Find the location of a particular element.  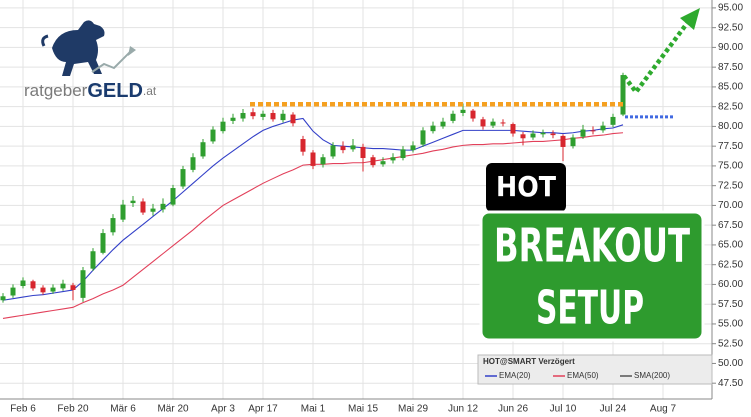

badge-text: HOT is located at coordinates (526, 186).